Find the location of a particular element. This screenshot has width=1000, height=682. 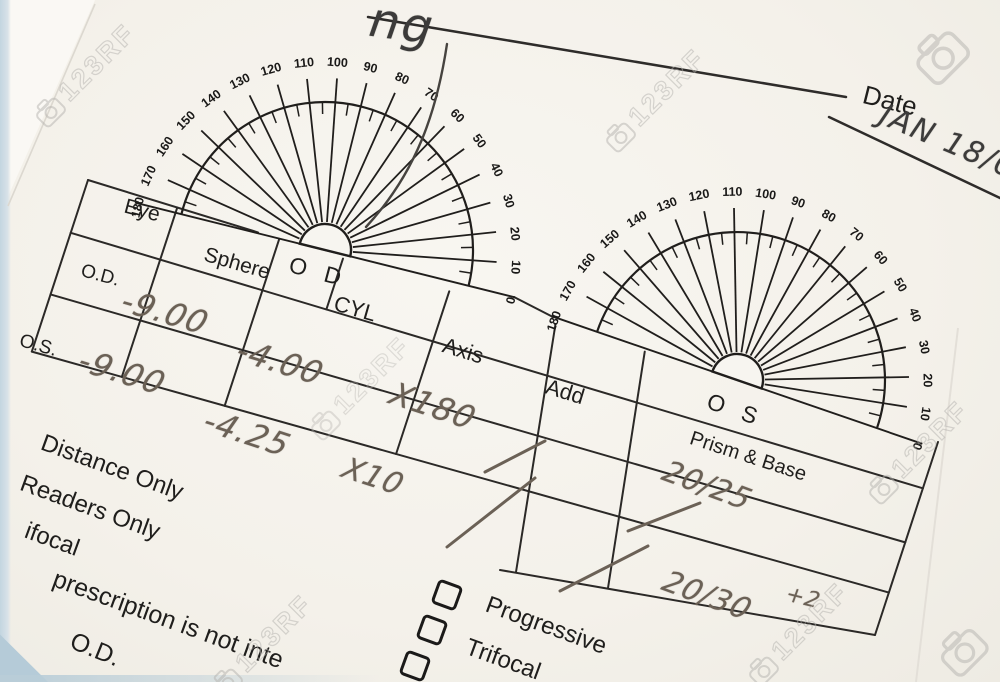

table-surface-bottom-edge is located at coordinates (190, 678).